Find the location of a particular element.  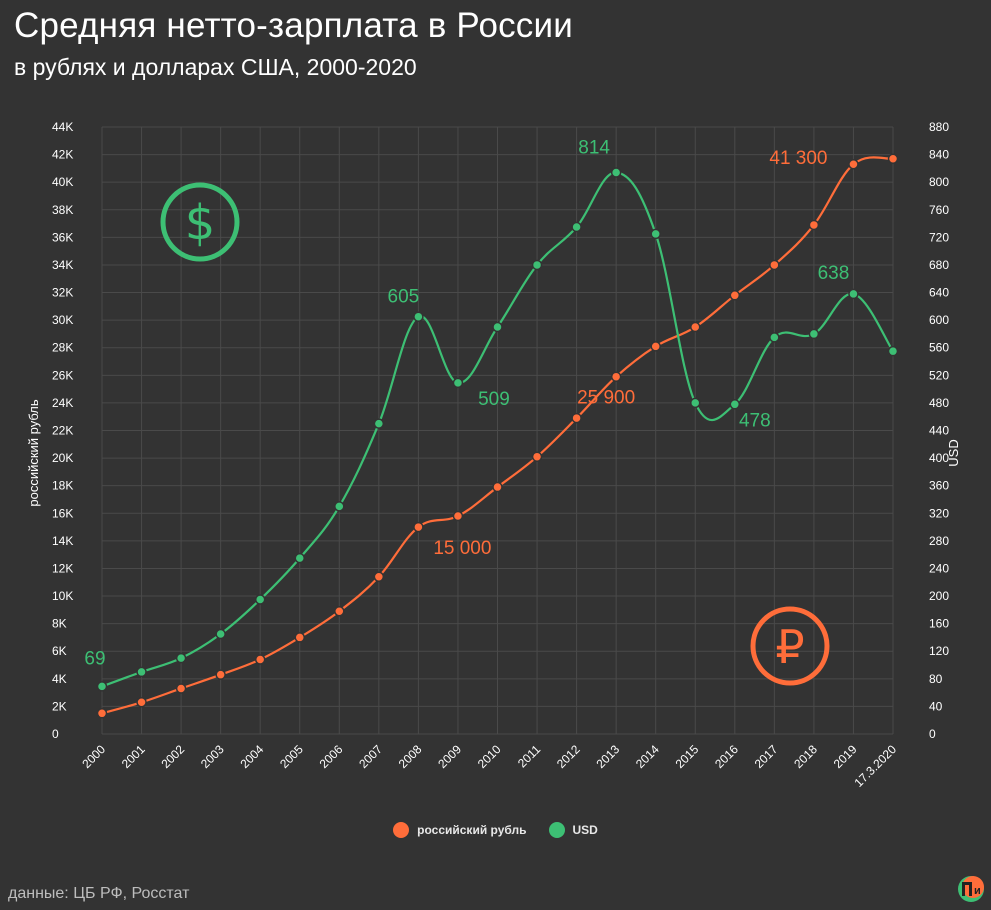

right-axis-tick-label: 760 is located at coordinates (939, 210).